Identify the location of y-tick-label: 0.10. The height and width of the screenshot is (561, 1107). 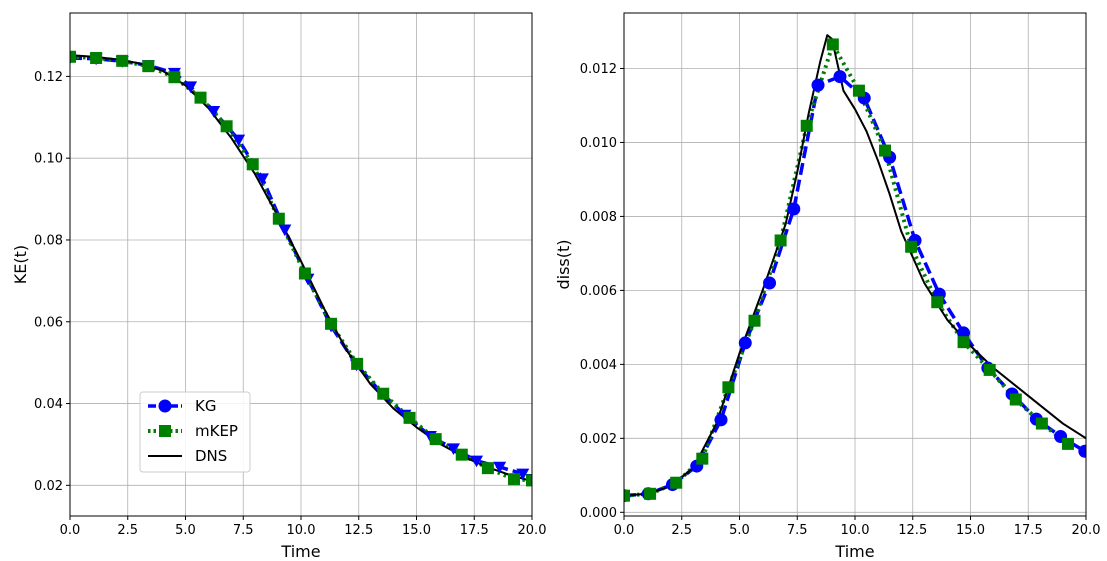
(48, 159).